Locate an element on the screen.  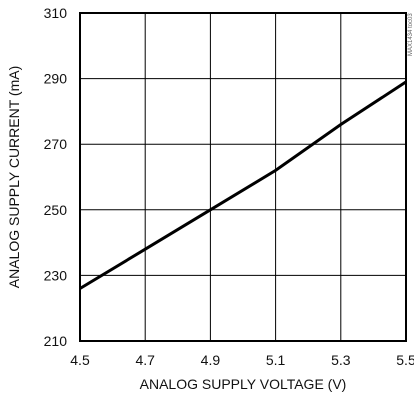
y-tick-label: 290 is located at coordinates (56, 79).